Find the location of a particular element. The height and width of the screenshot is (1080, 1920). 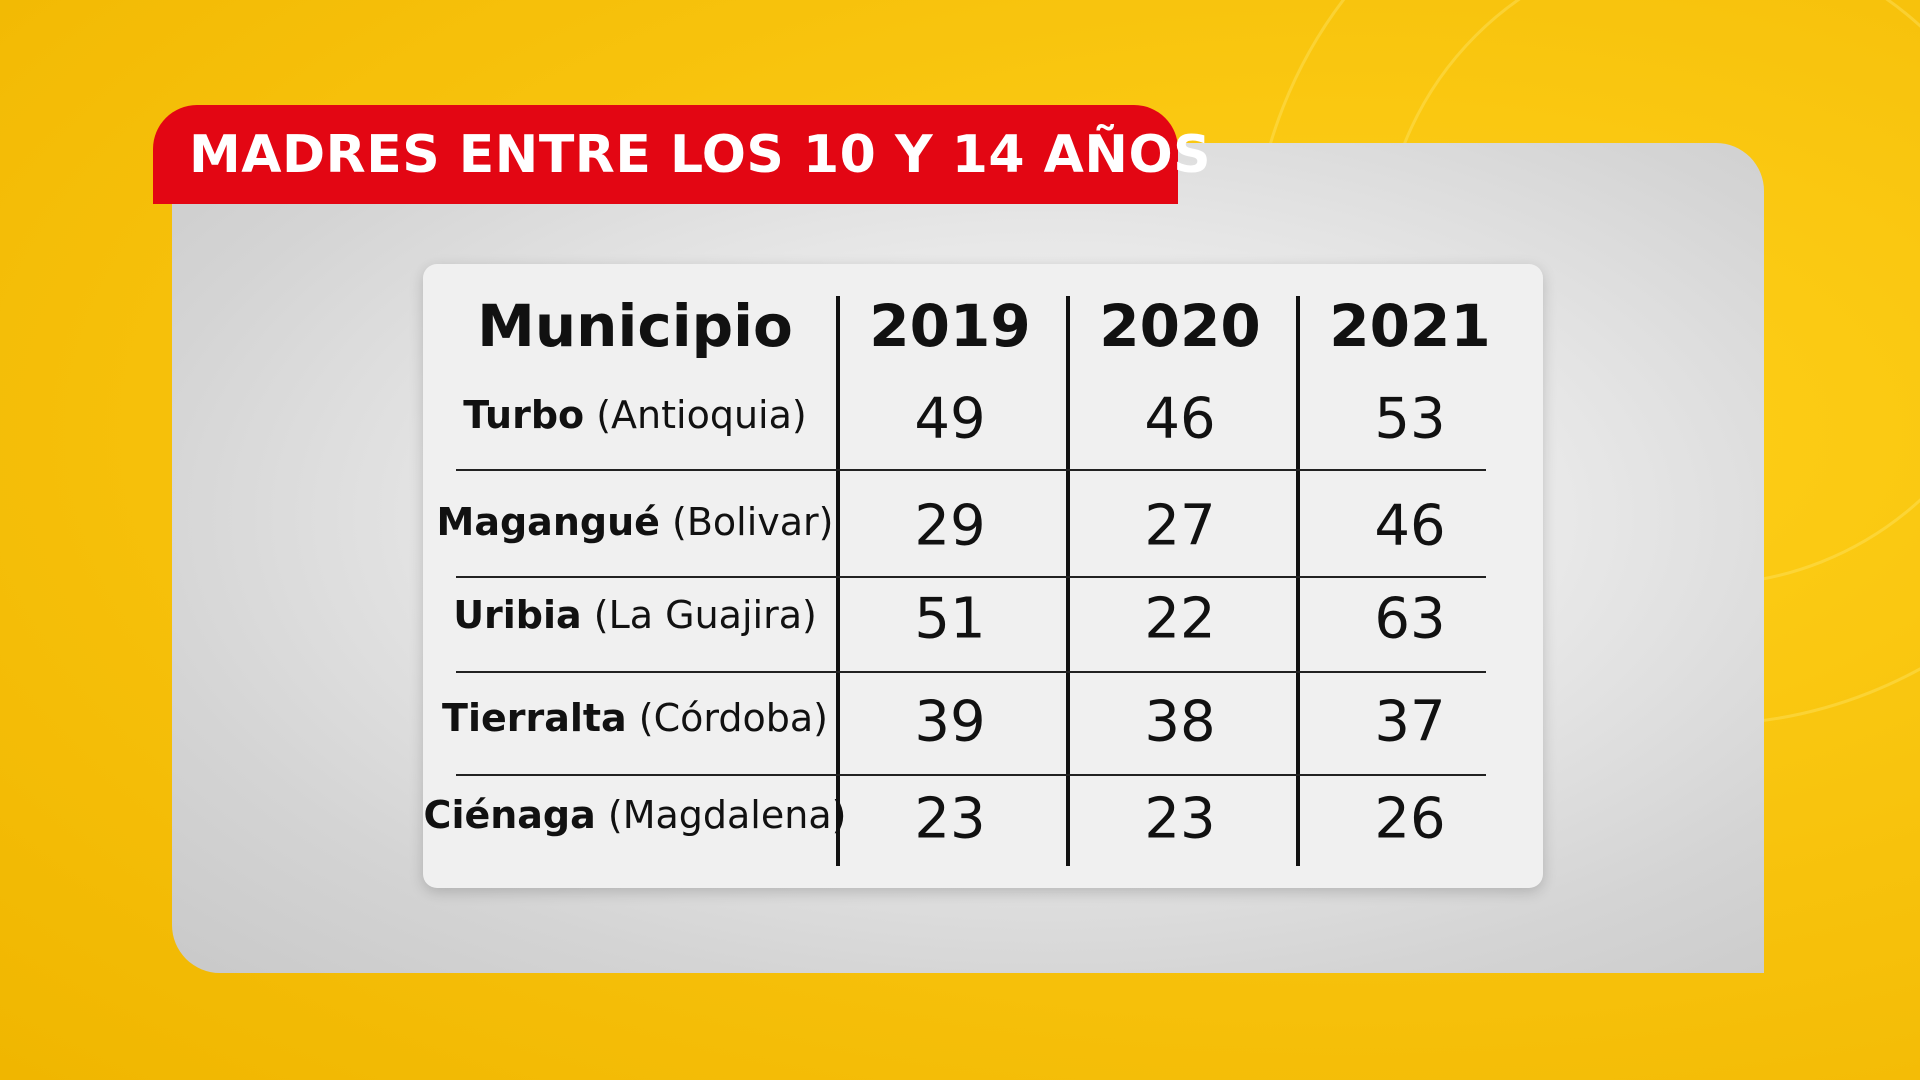

municipio-name: Ciénaga is located at coordinates (509, 815).